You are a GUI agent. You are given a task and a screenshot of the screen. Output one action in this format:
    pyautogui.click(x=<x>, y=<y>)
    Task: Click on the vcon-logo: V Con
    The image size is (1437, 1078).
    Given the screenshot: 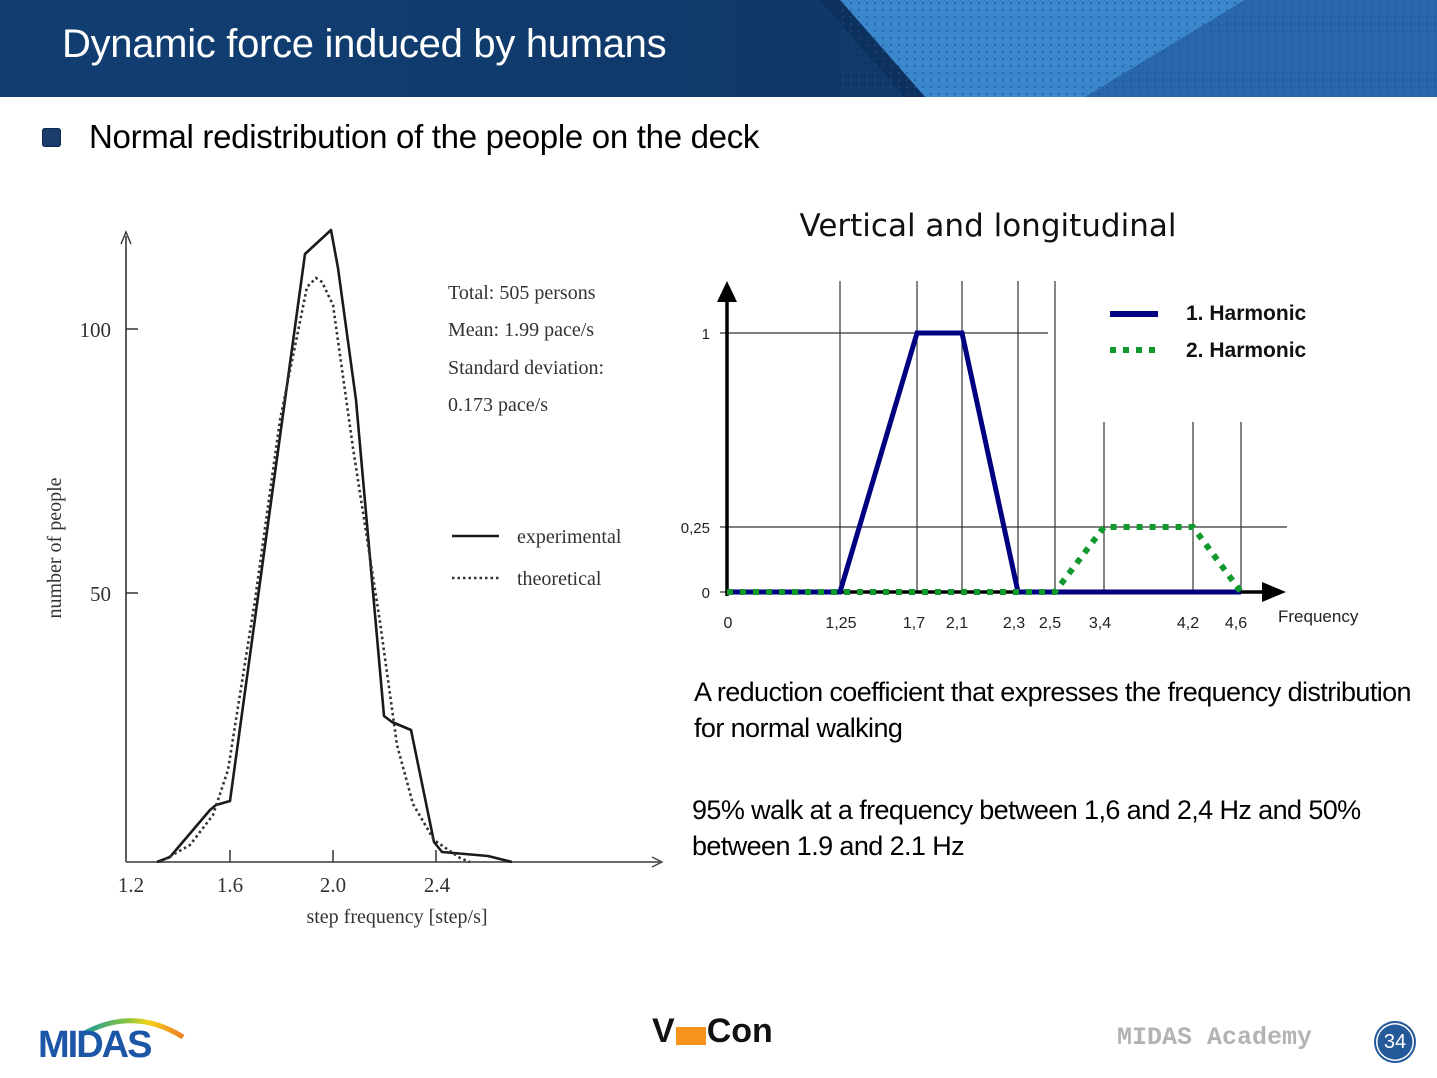 What is the action you would take?
    pyautogui.click(x=712, y=1031)
    